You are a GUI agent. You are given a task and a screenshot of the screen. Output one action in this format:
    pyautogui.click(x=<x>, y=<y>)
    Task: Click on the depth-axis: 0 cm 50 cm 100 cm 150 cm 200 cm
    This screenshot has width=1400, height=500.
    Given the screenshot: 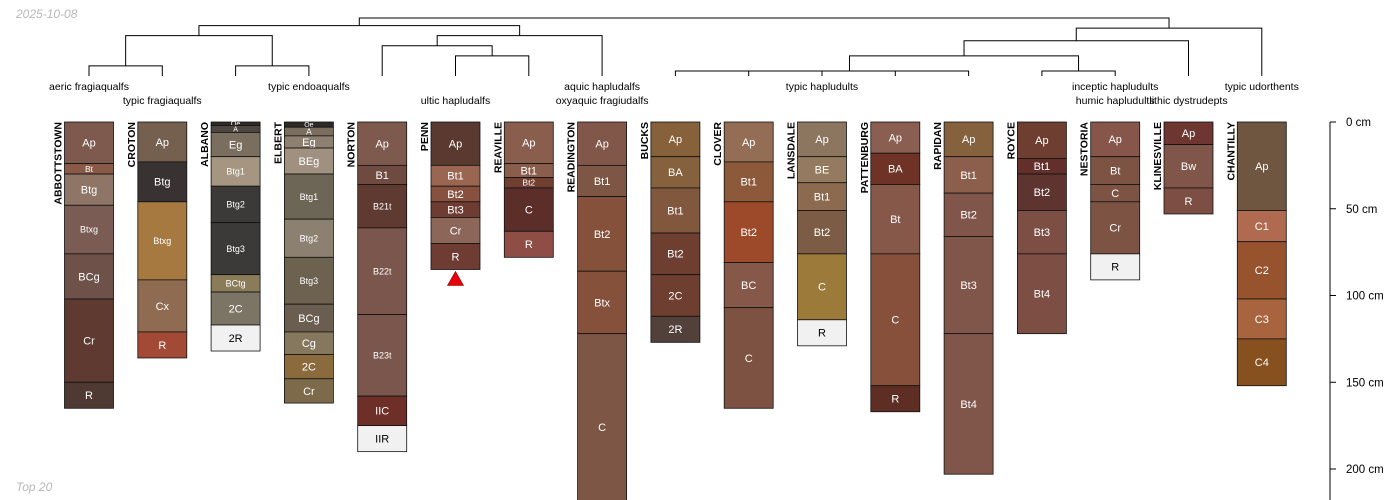 What is the action you would take?
    pyautogui.click(x=1356, y=308)
    